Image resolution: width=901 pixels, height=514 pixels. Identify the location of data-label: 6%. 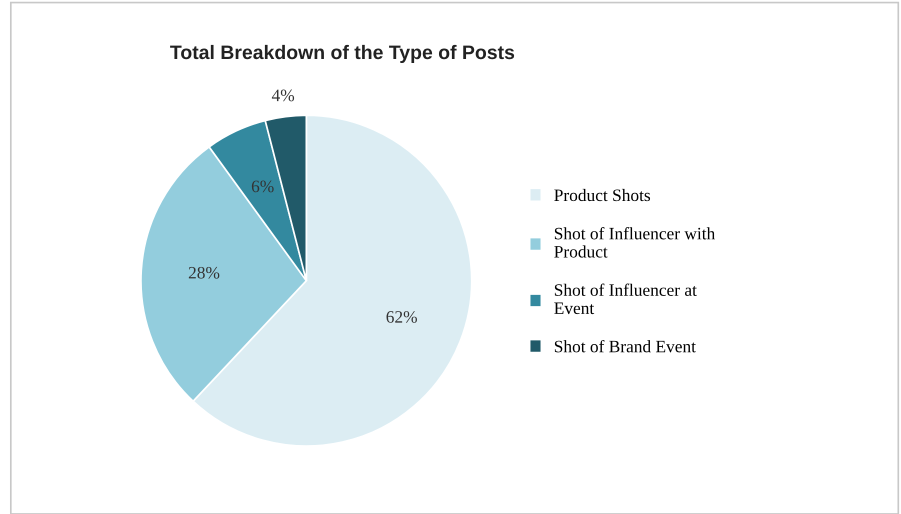
(263, 186).